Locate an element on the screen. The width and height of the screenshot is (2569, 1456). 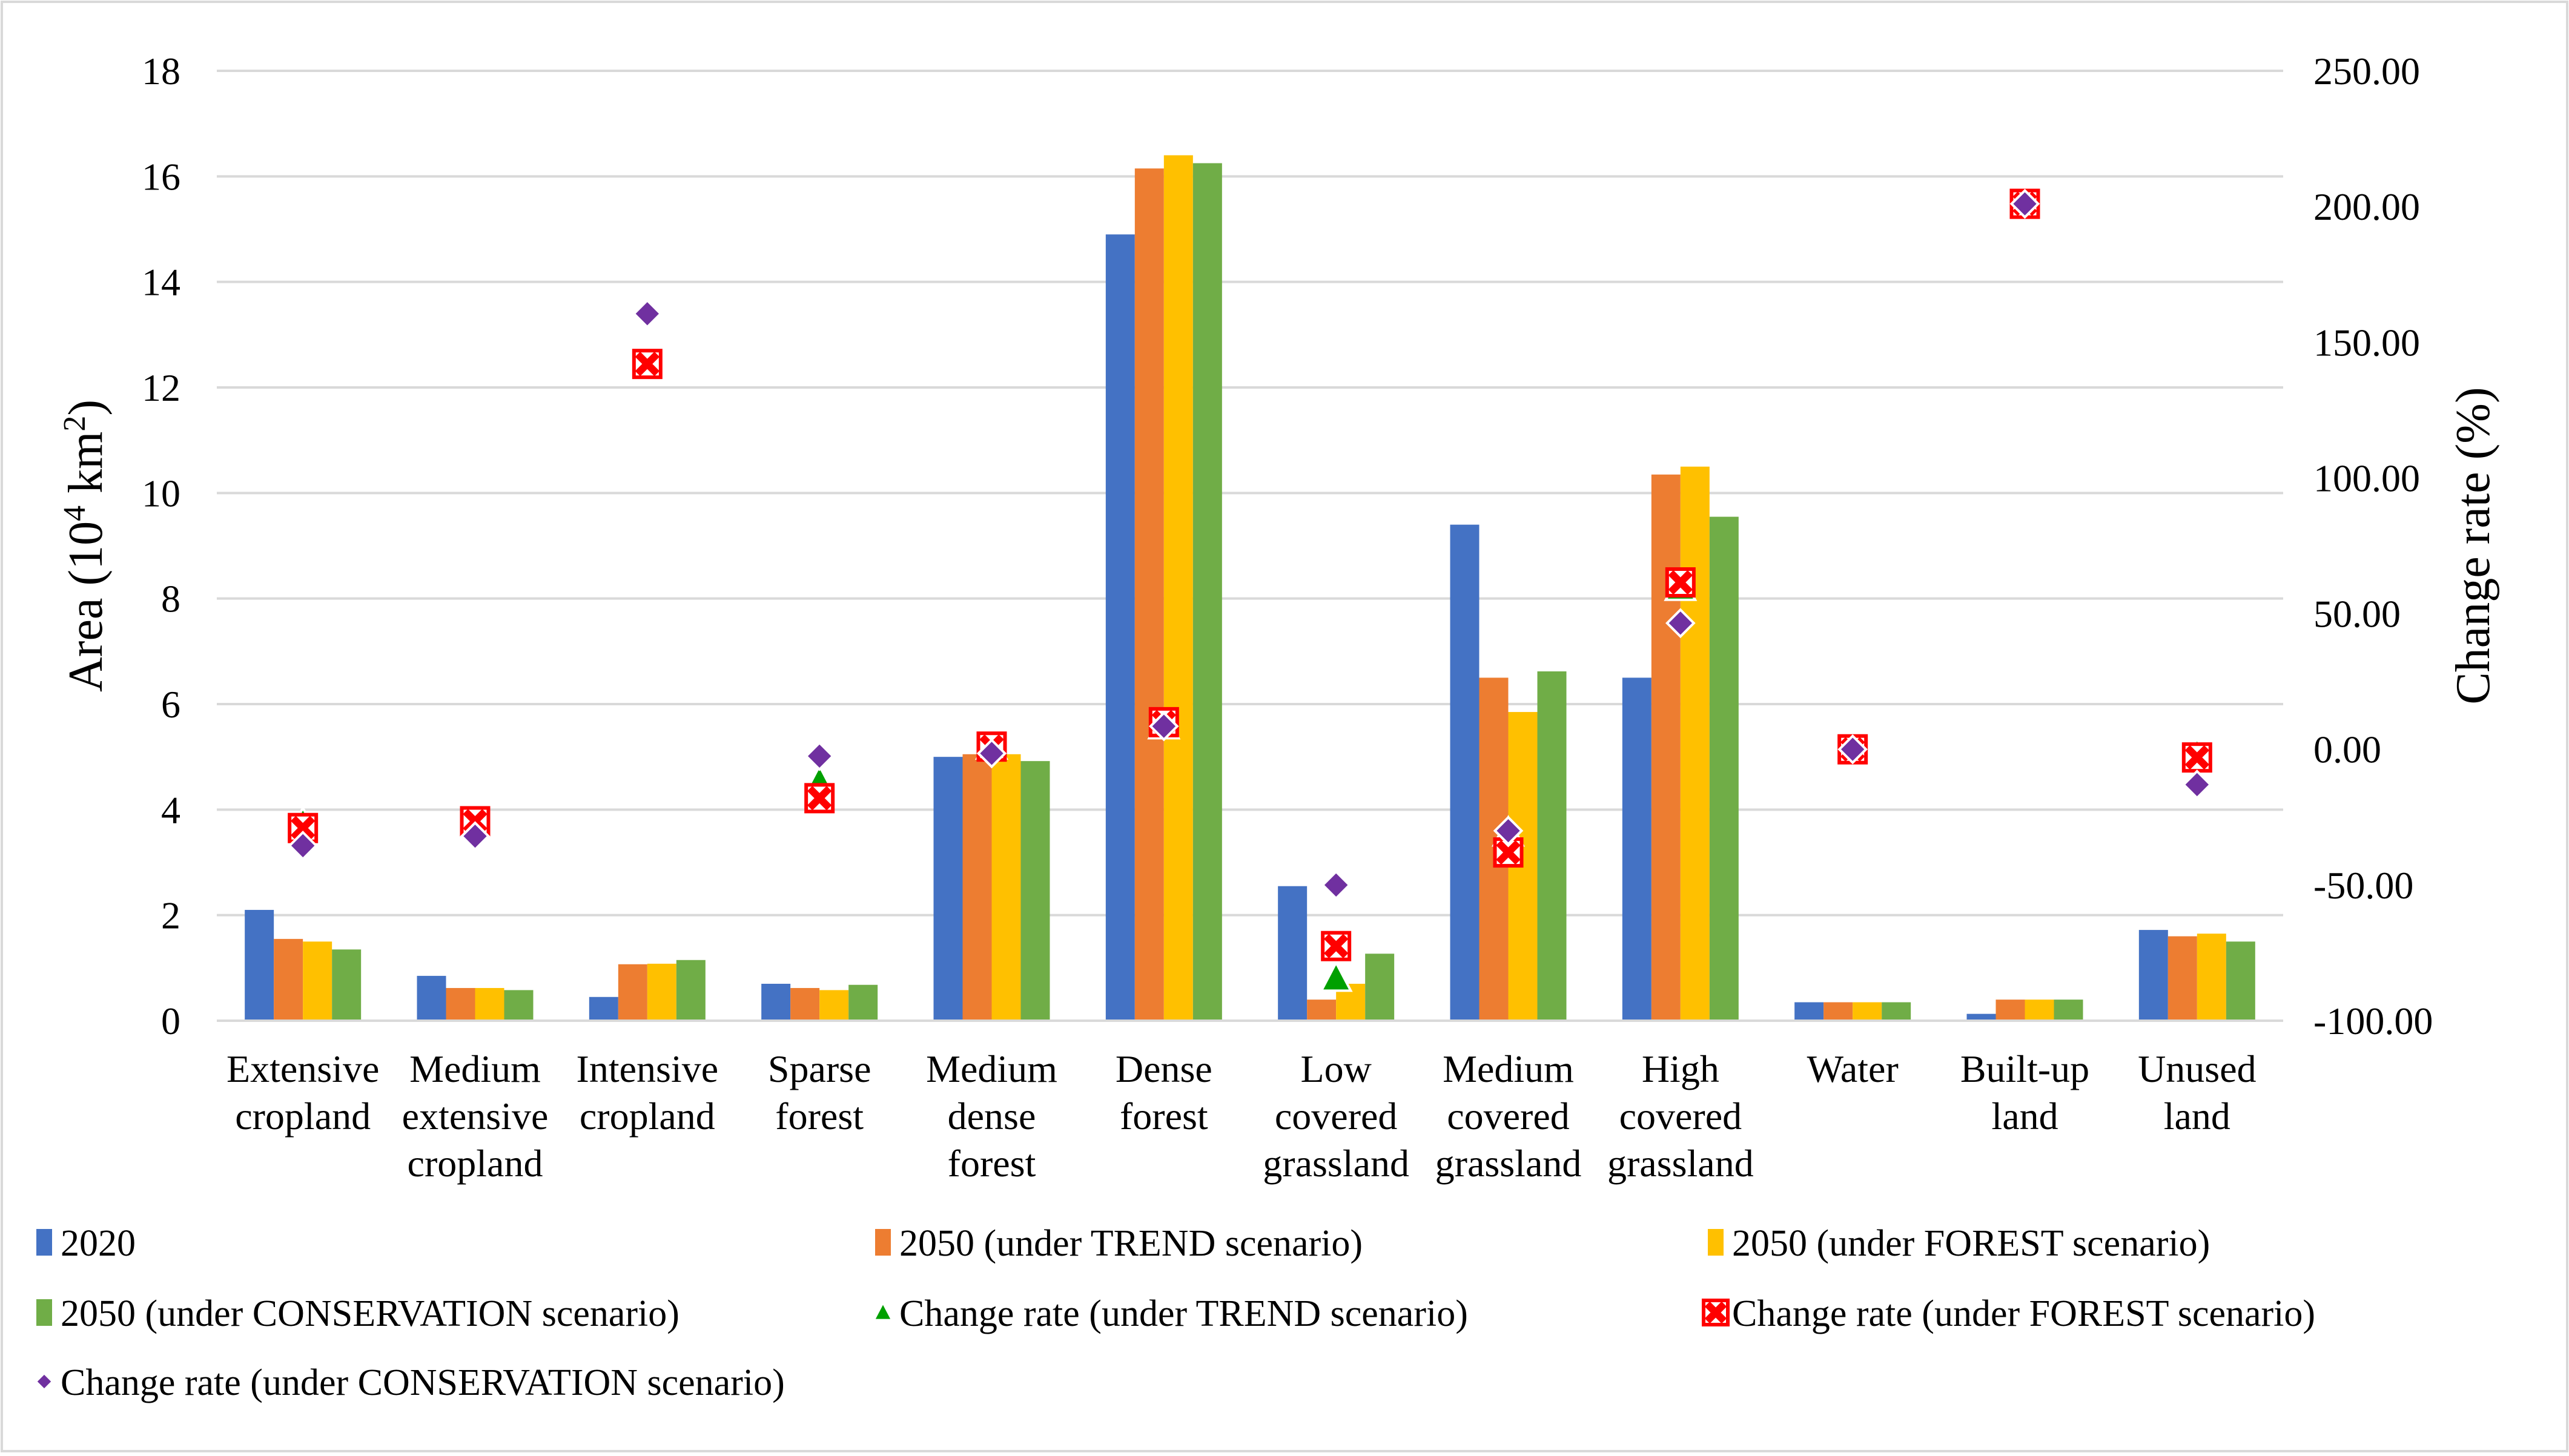
x-category-label: Unused is located at coordinates (2197, 1068).